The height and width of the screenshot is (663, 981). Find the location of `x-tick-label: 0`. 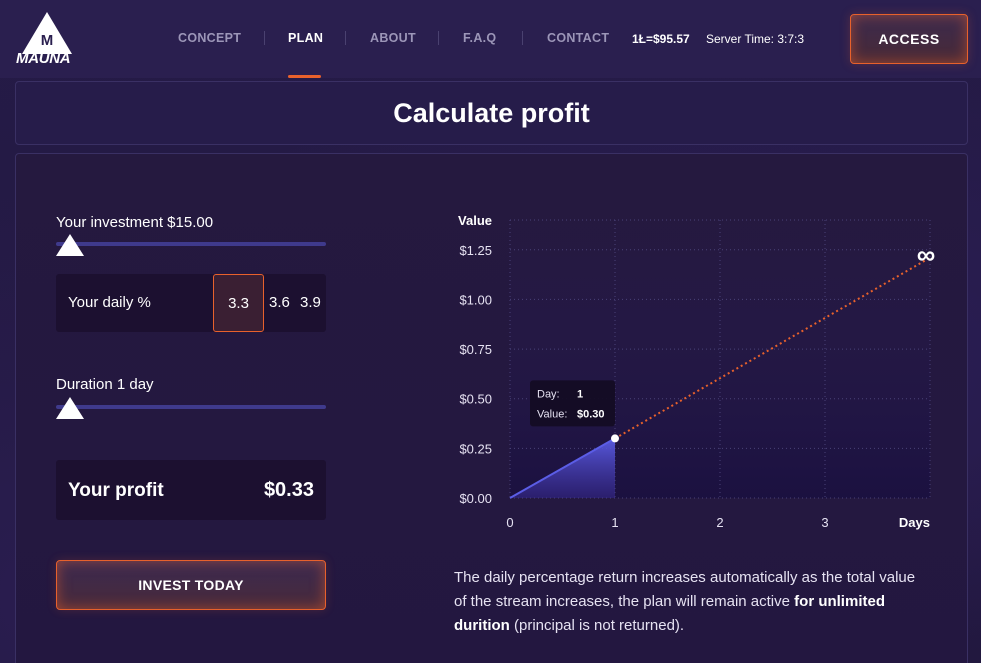

x-tick-label: 0 is located at coordinates (509, 522).